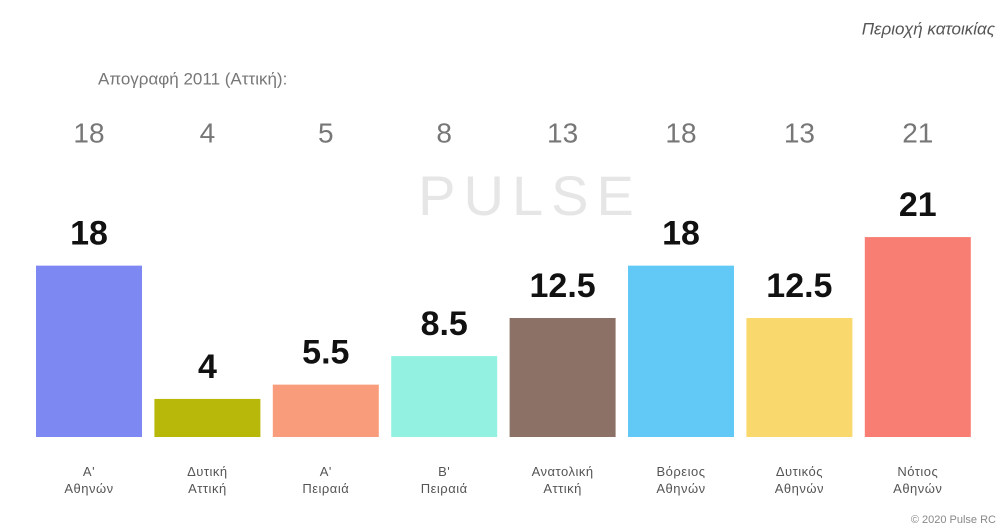  I want to click on value-label: 8.5, so click(444, 324).